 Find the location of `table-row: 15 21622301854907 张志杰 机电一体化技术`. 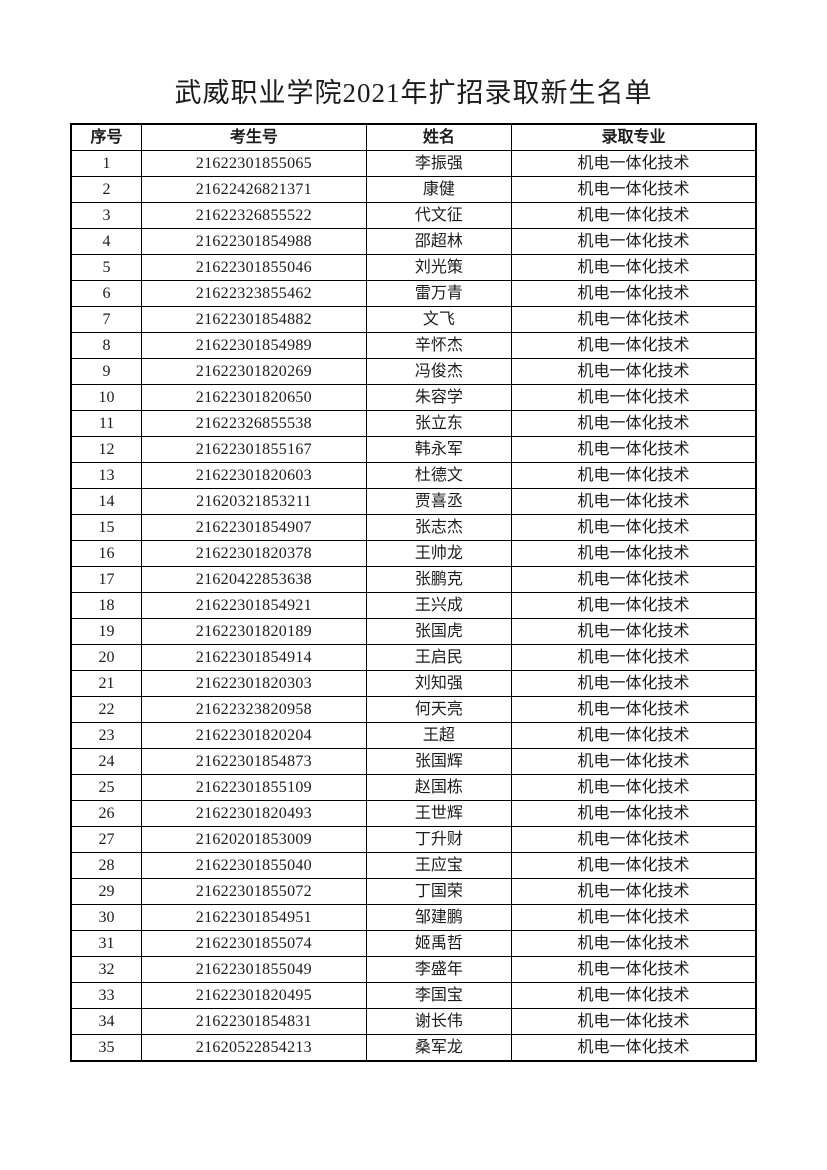

table-row: 15 21622301854907 张志杰 机电一体化技术 is located at coordinates (413, 527).